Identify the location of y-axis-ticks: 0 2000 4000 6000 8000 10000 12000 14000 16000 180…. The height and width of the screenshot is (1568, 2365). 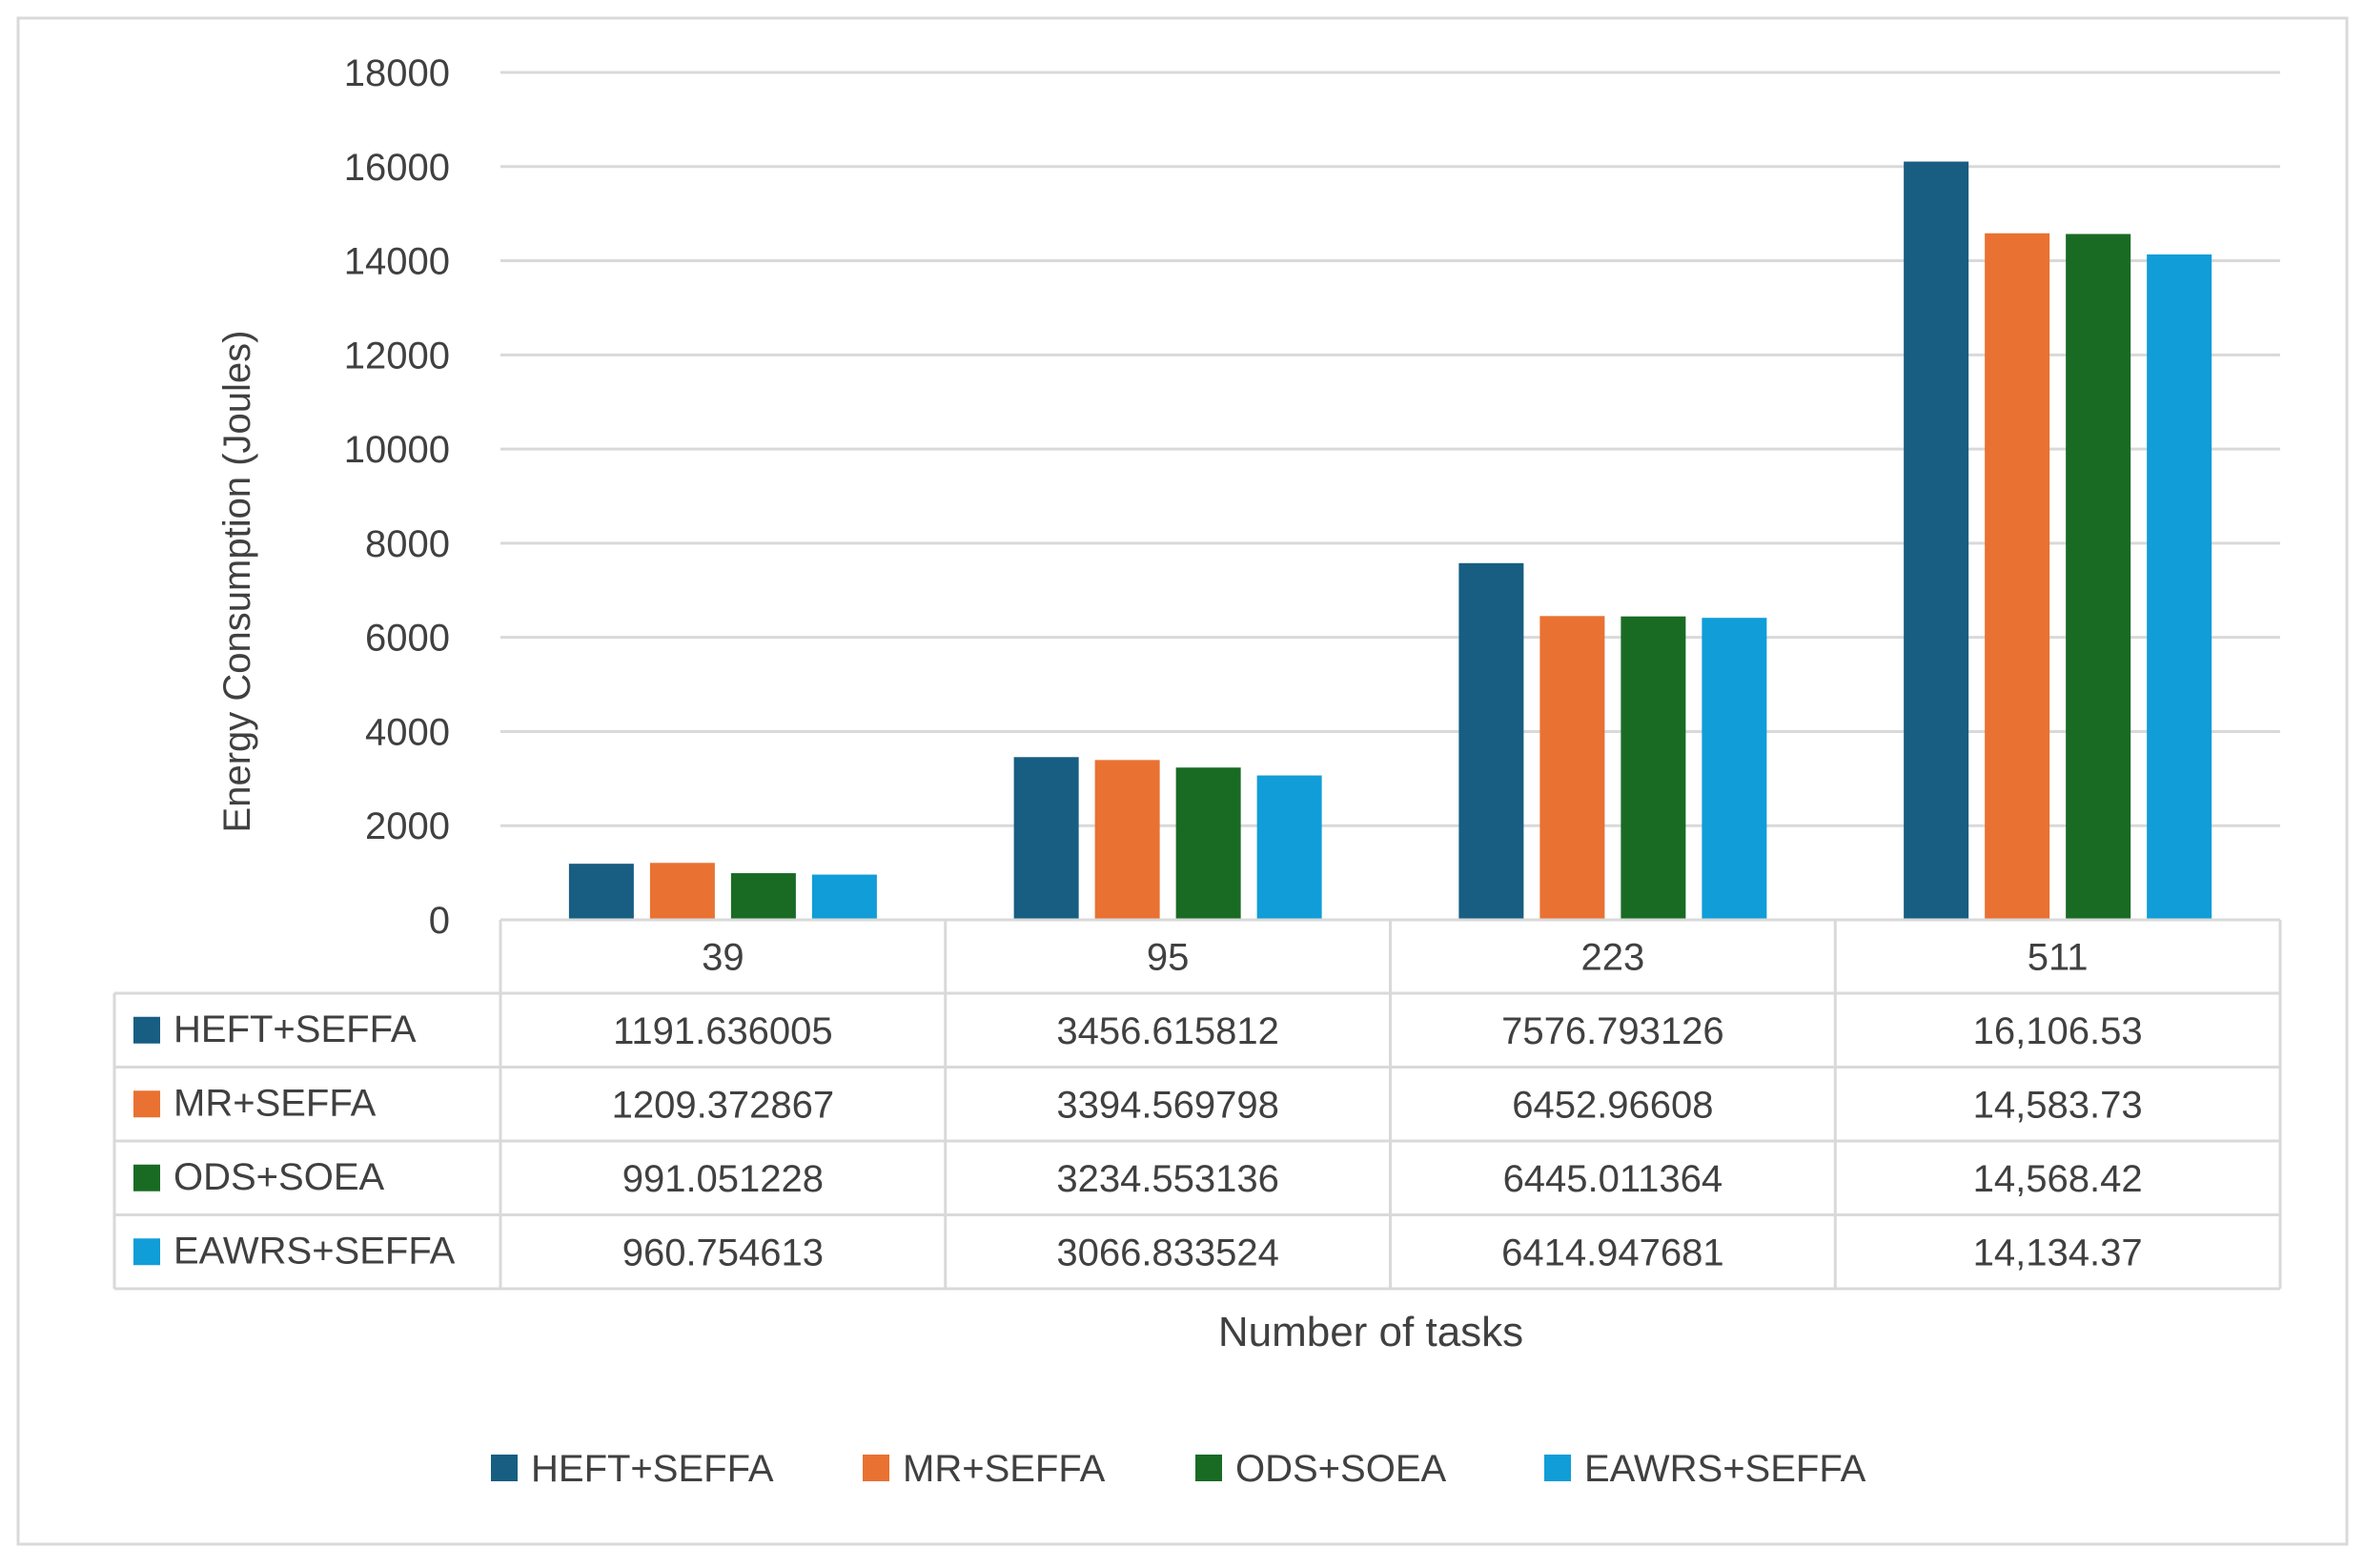
(397, 497).